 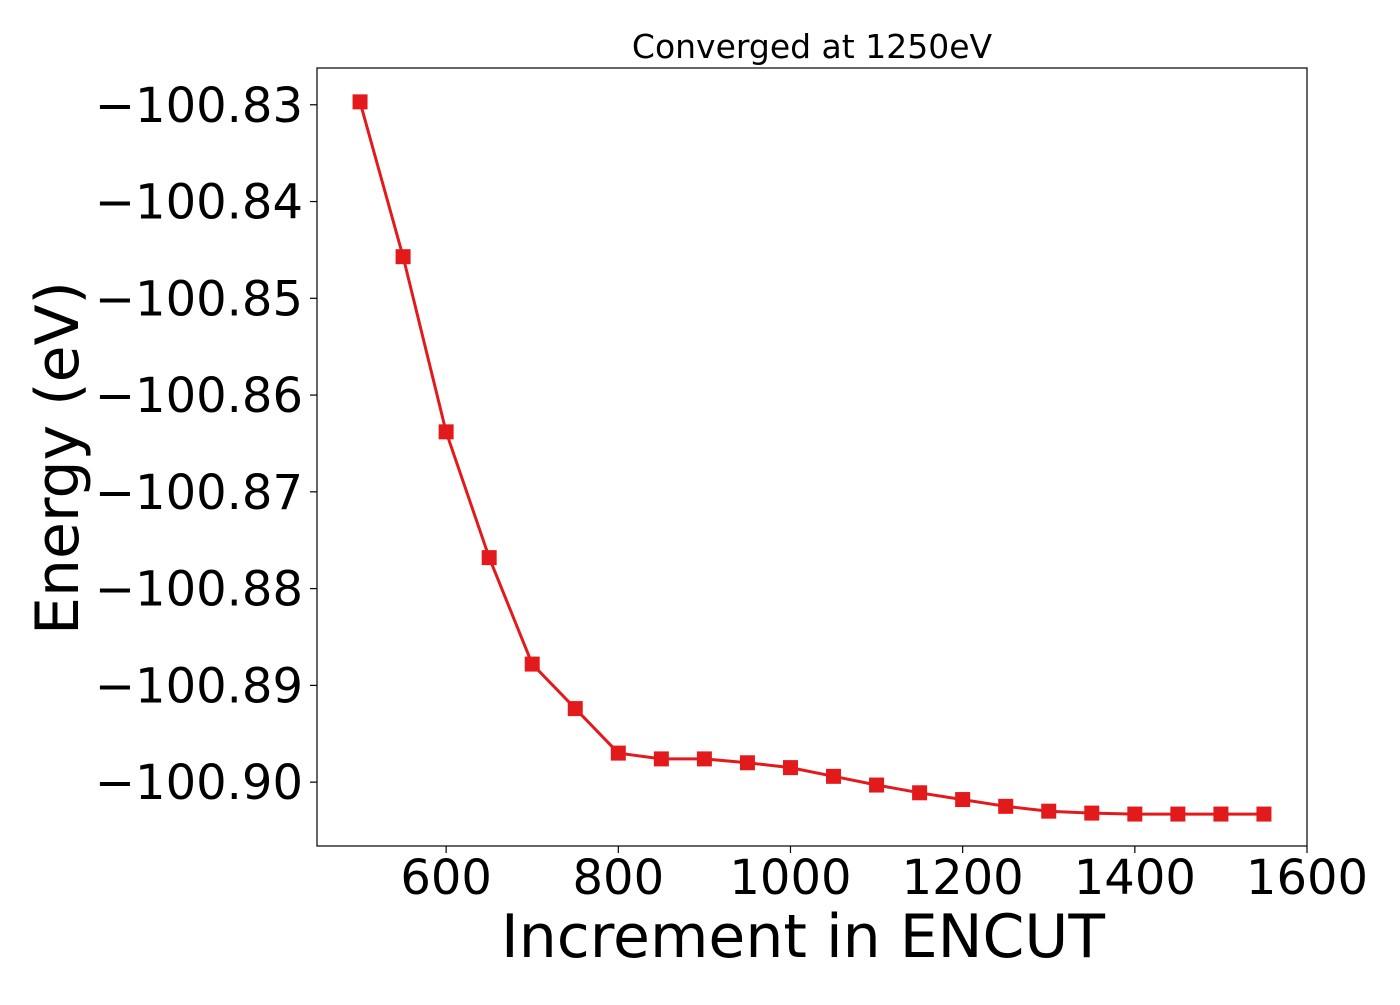 I want to click on y-tick-label: −100.84, so click(x=199, y=203).